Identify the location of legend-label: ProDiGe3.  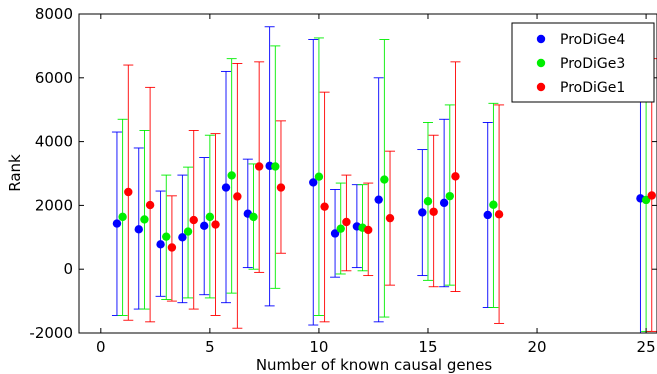
(592, 64).